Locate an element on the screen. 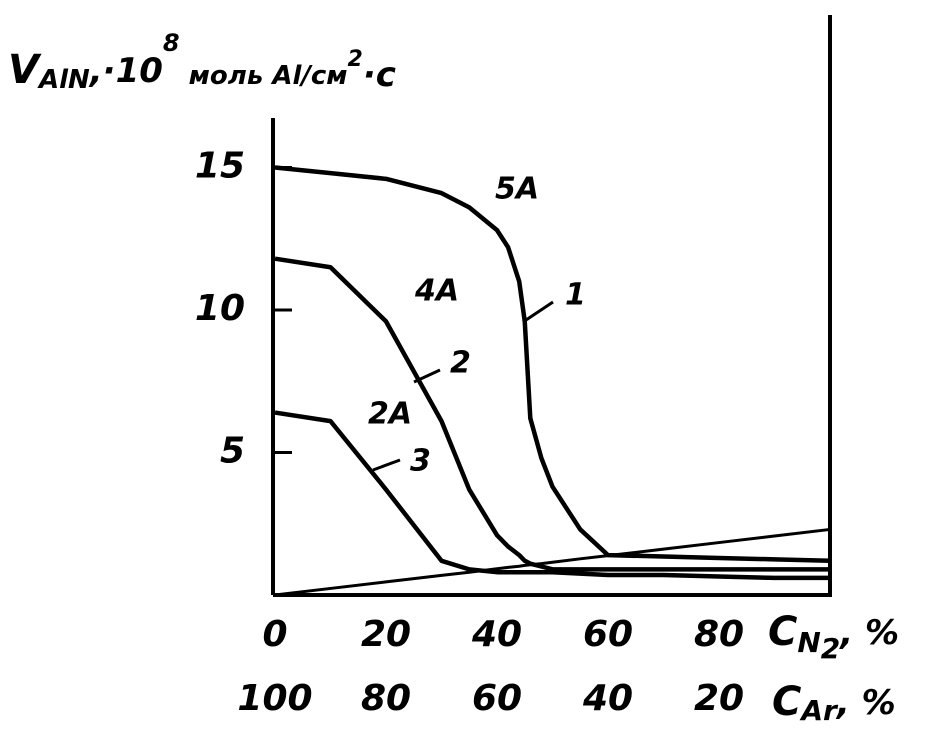 This screenshot has width=949, height=754. current-label: 2A is located at coordinates (390, 414).